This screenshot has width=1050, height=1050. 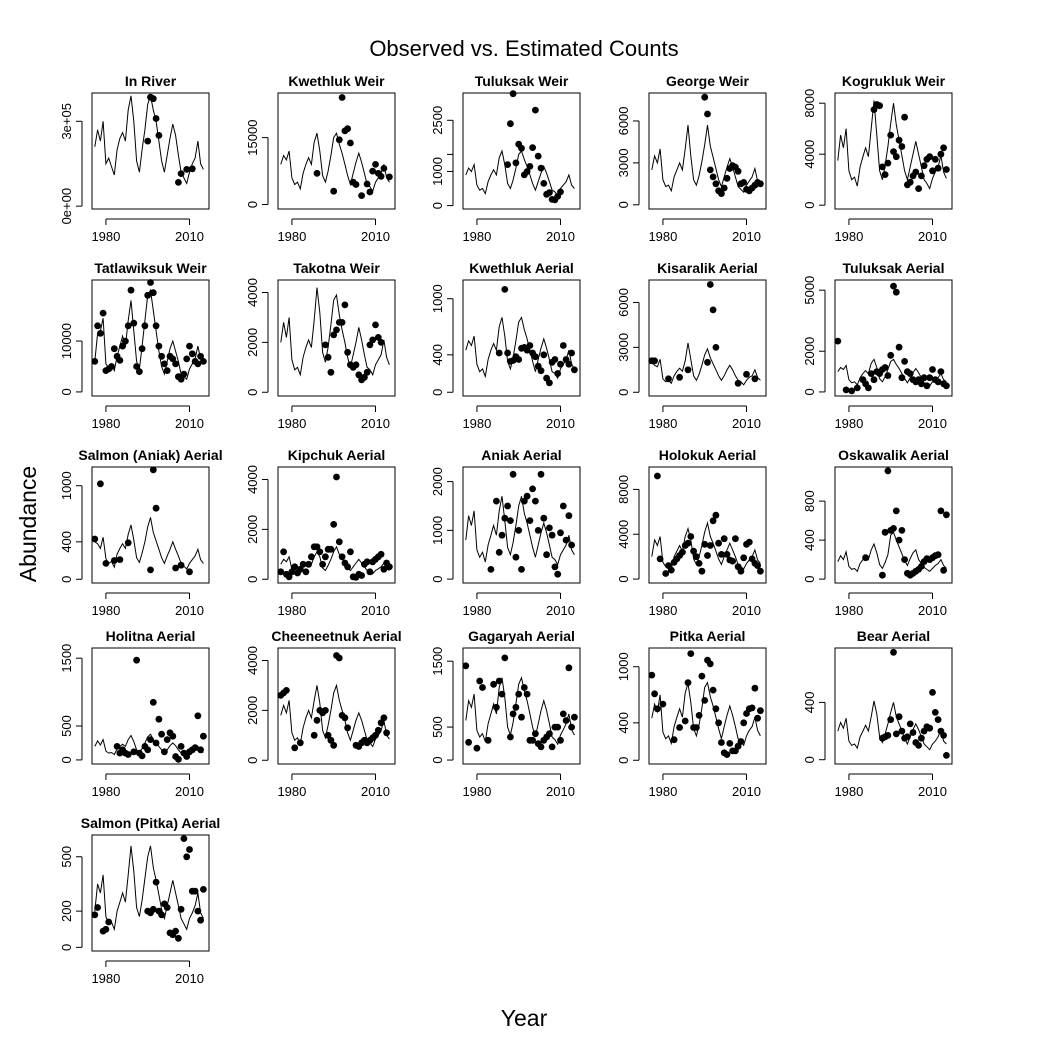 I want to click on panel-title: Bear Aerial, so click(x=893, y=636).